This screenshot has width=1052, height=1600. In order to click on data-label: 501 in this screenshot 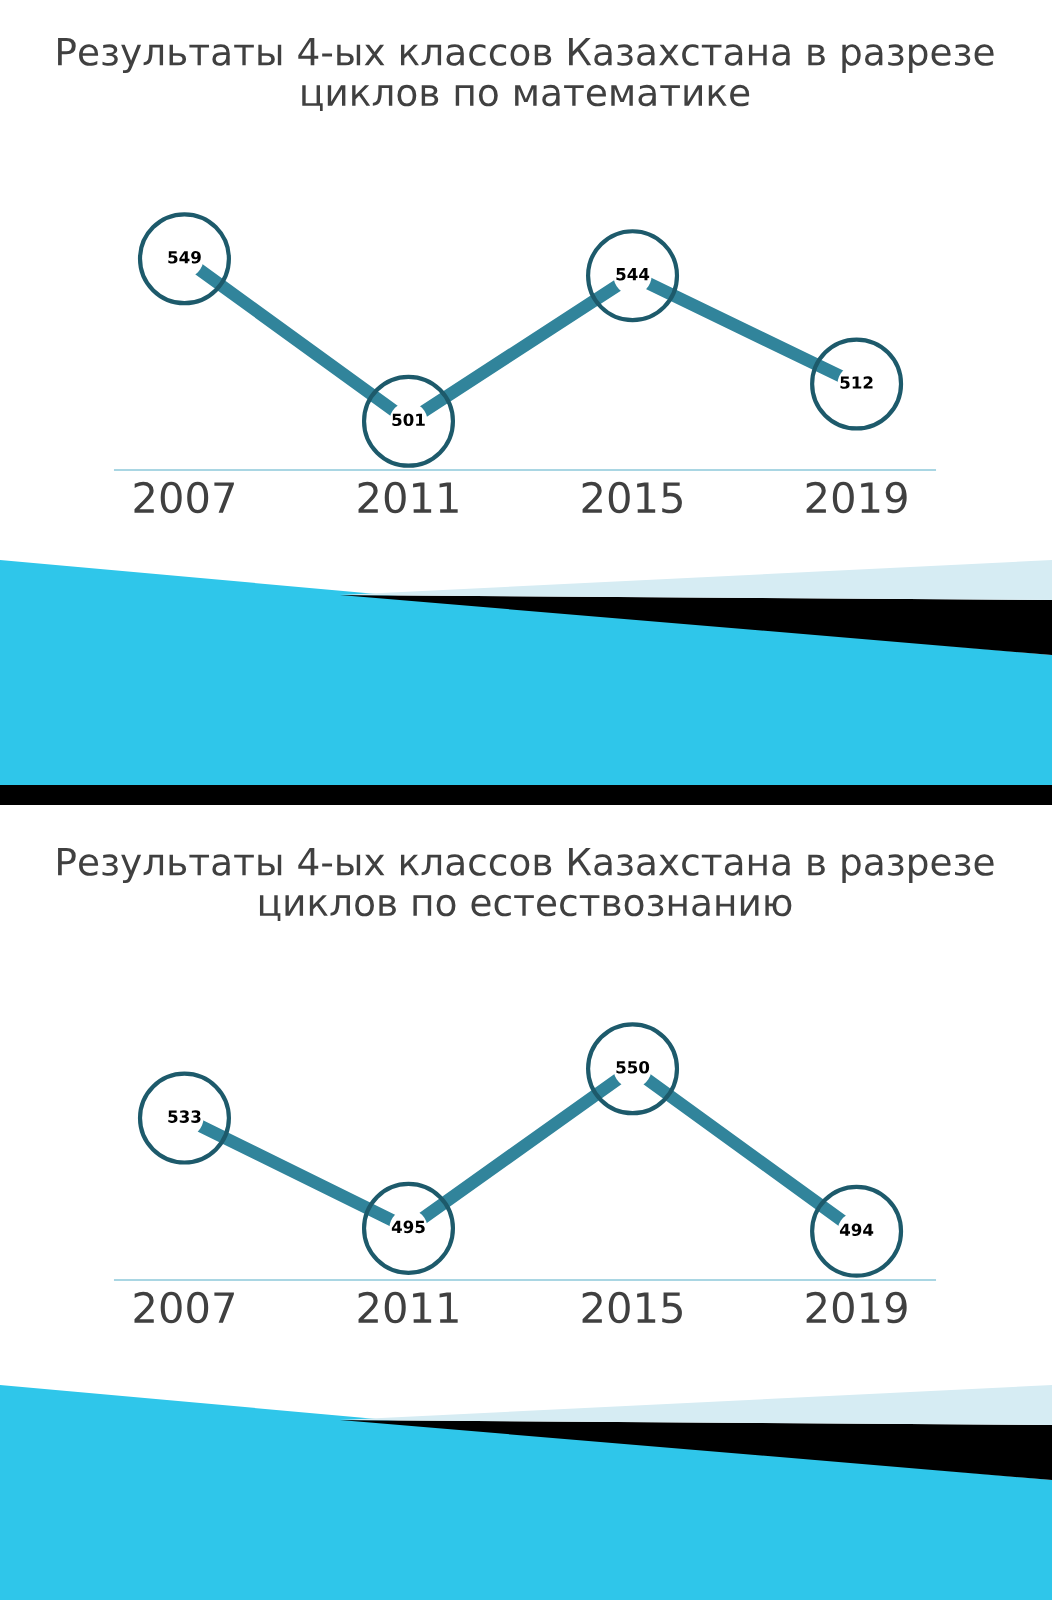, I will do `click(408, 420)`.